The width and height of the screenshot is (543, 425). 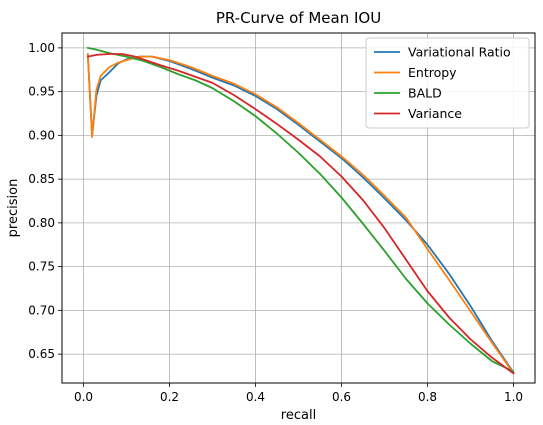 What do you see at coordinates (435, 113) in the screenshot?
I see `legend-label-variance: Variance` at bounding box center [435, 113].